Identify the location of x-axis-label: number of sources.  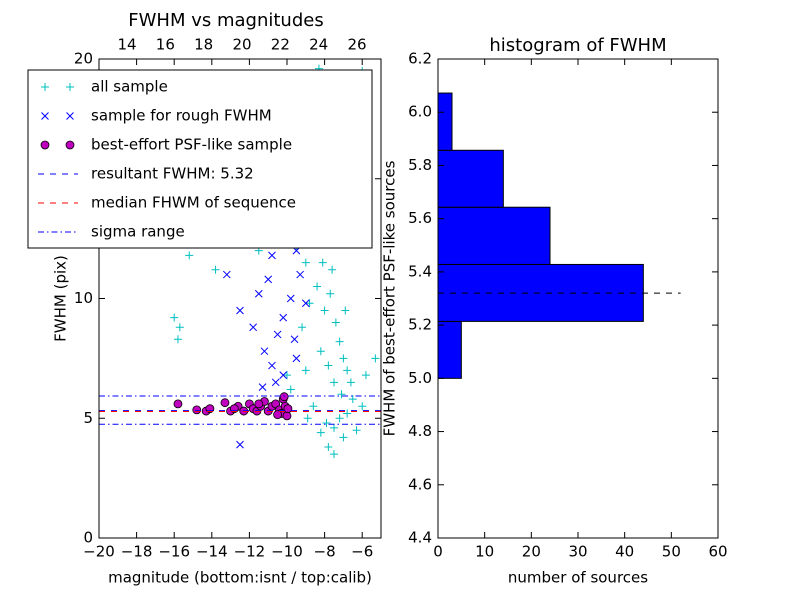
(578, 578).